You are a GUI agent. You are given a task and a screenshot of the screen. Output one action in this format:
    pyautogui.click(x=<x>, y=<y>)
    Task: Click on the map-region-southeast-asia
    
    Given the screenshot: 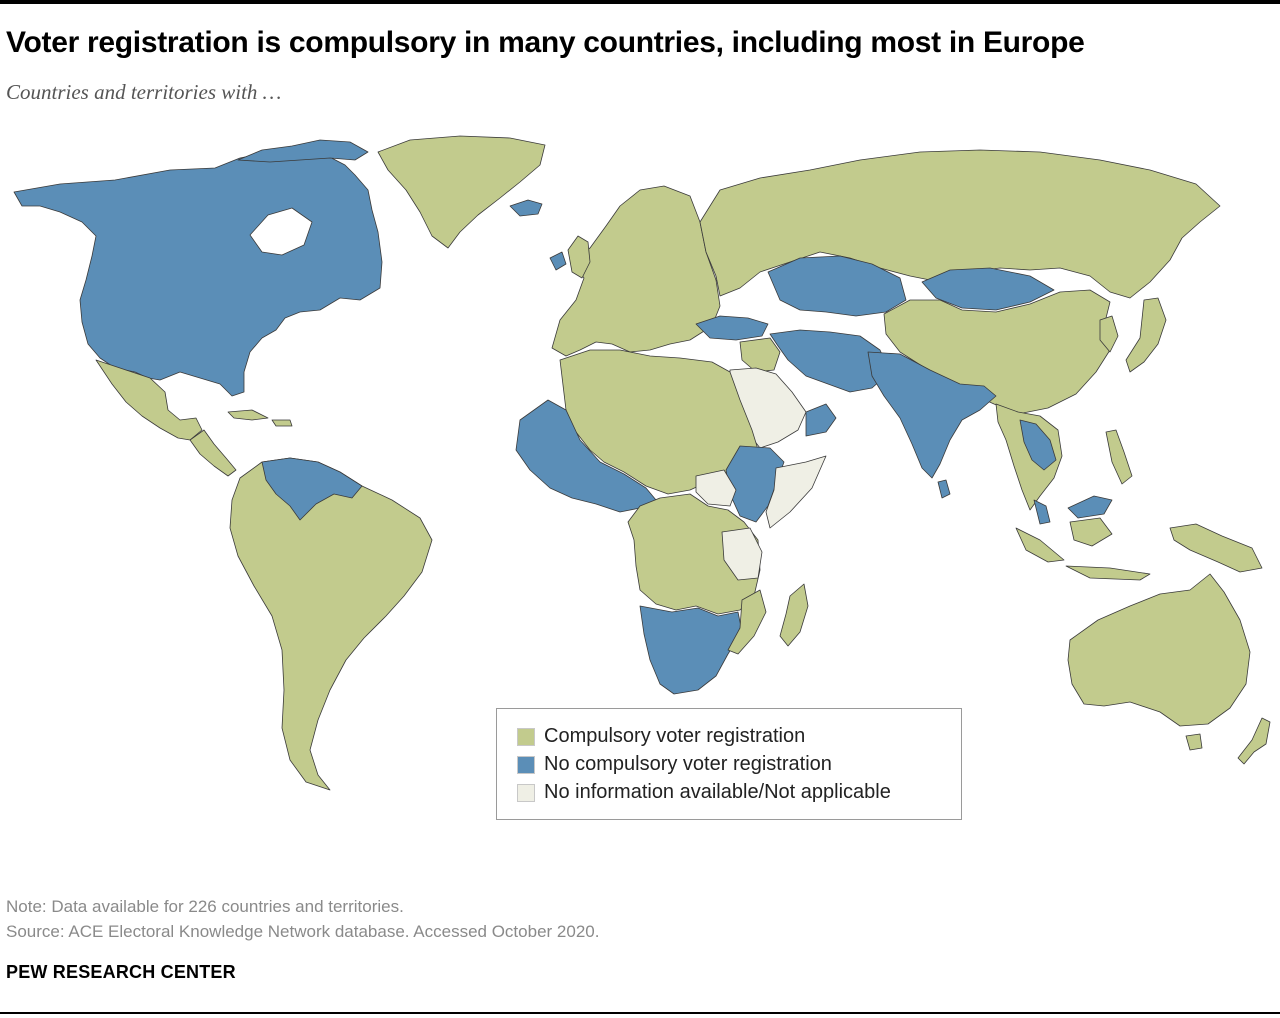 What is the action you would take?
    pyautogui.click(x=1029, y=457)
    